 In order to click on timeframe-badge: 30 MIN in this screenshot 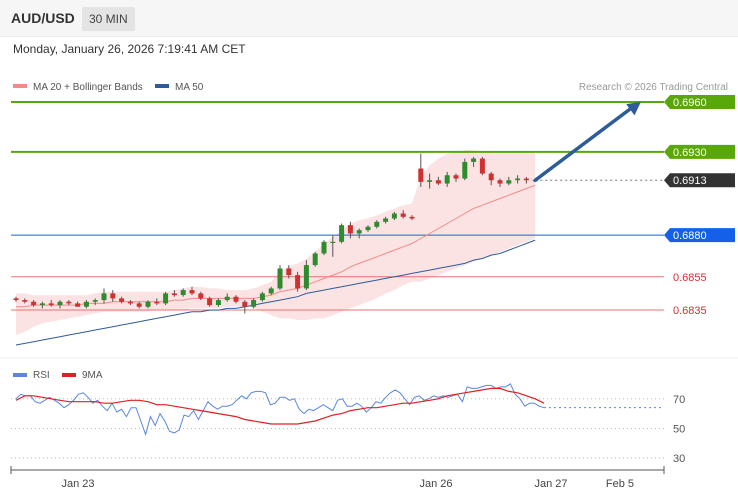, I will do `click(108, 19)`.